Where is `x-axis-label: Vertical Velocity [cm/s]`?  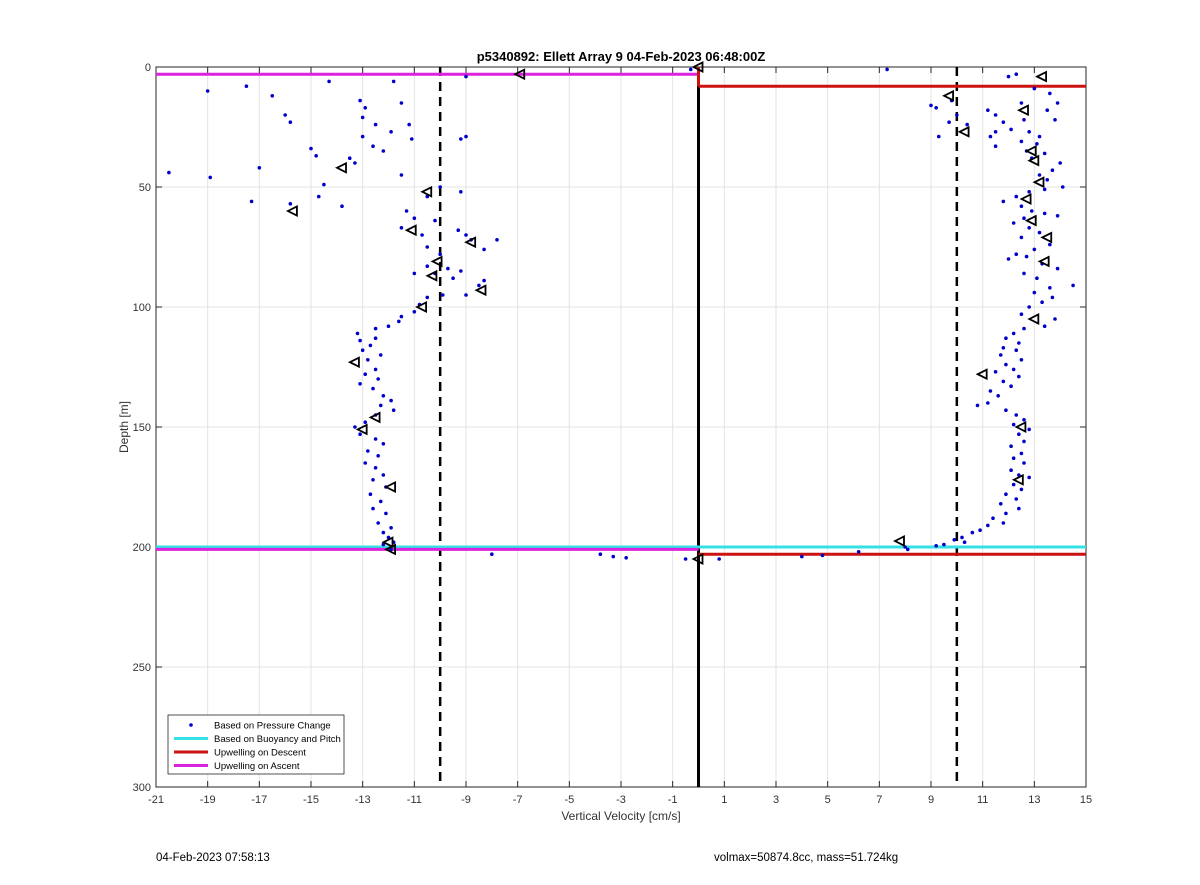
x-axis-label: Vertical Velocity [cm/s] is located at coordinates (620, 816).